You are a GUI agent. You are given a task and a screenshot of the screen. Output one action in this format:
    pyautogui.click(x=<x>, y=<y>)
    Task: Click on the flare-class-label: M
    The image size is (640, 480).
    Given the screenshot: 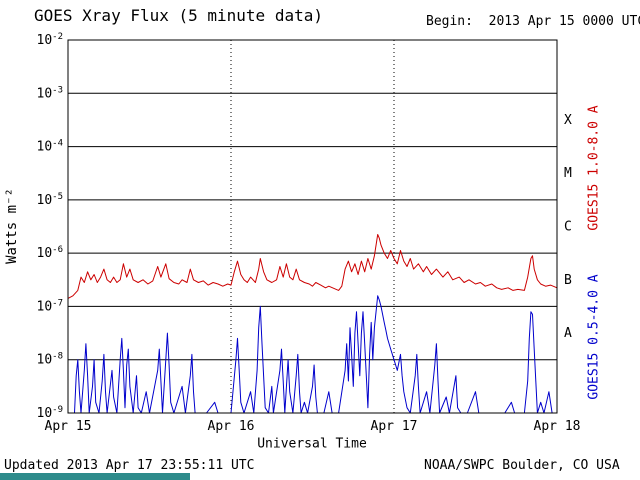 What is the action you would take?
    pyautogui.click(x=568, y=173)
    